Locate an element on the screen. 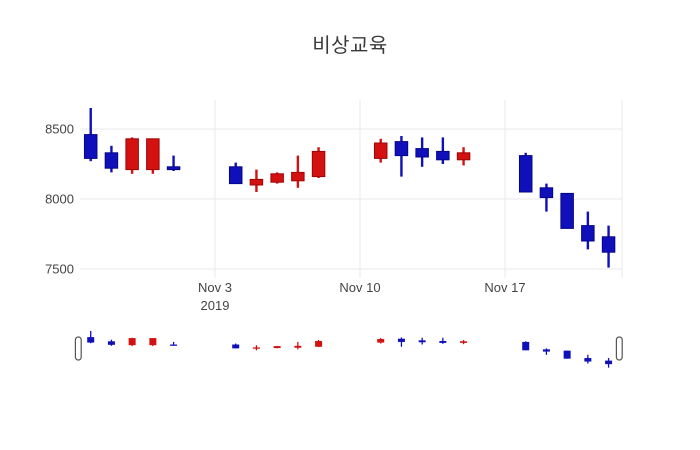 The width and height of the screenshot is (700, 450). y-tick-label-8500: 8500 is located at coordinates (59, 129).